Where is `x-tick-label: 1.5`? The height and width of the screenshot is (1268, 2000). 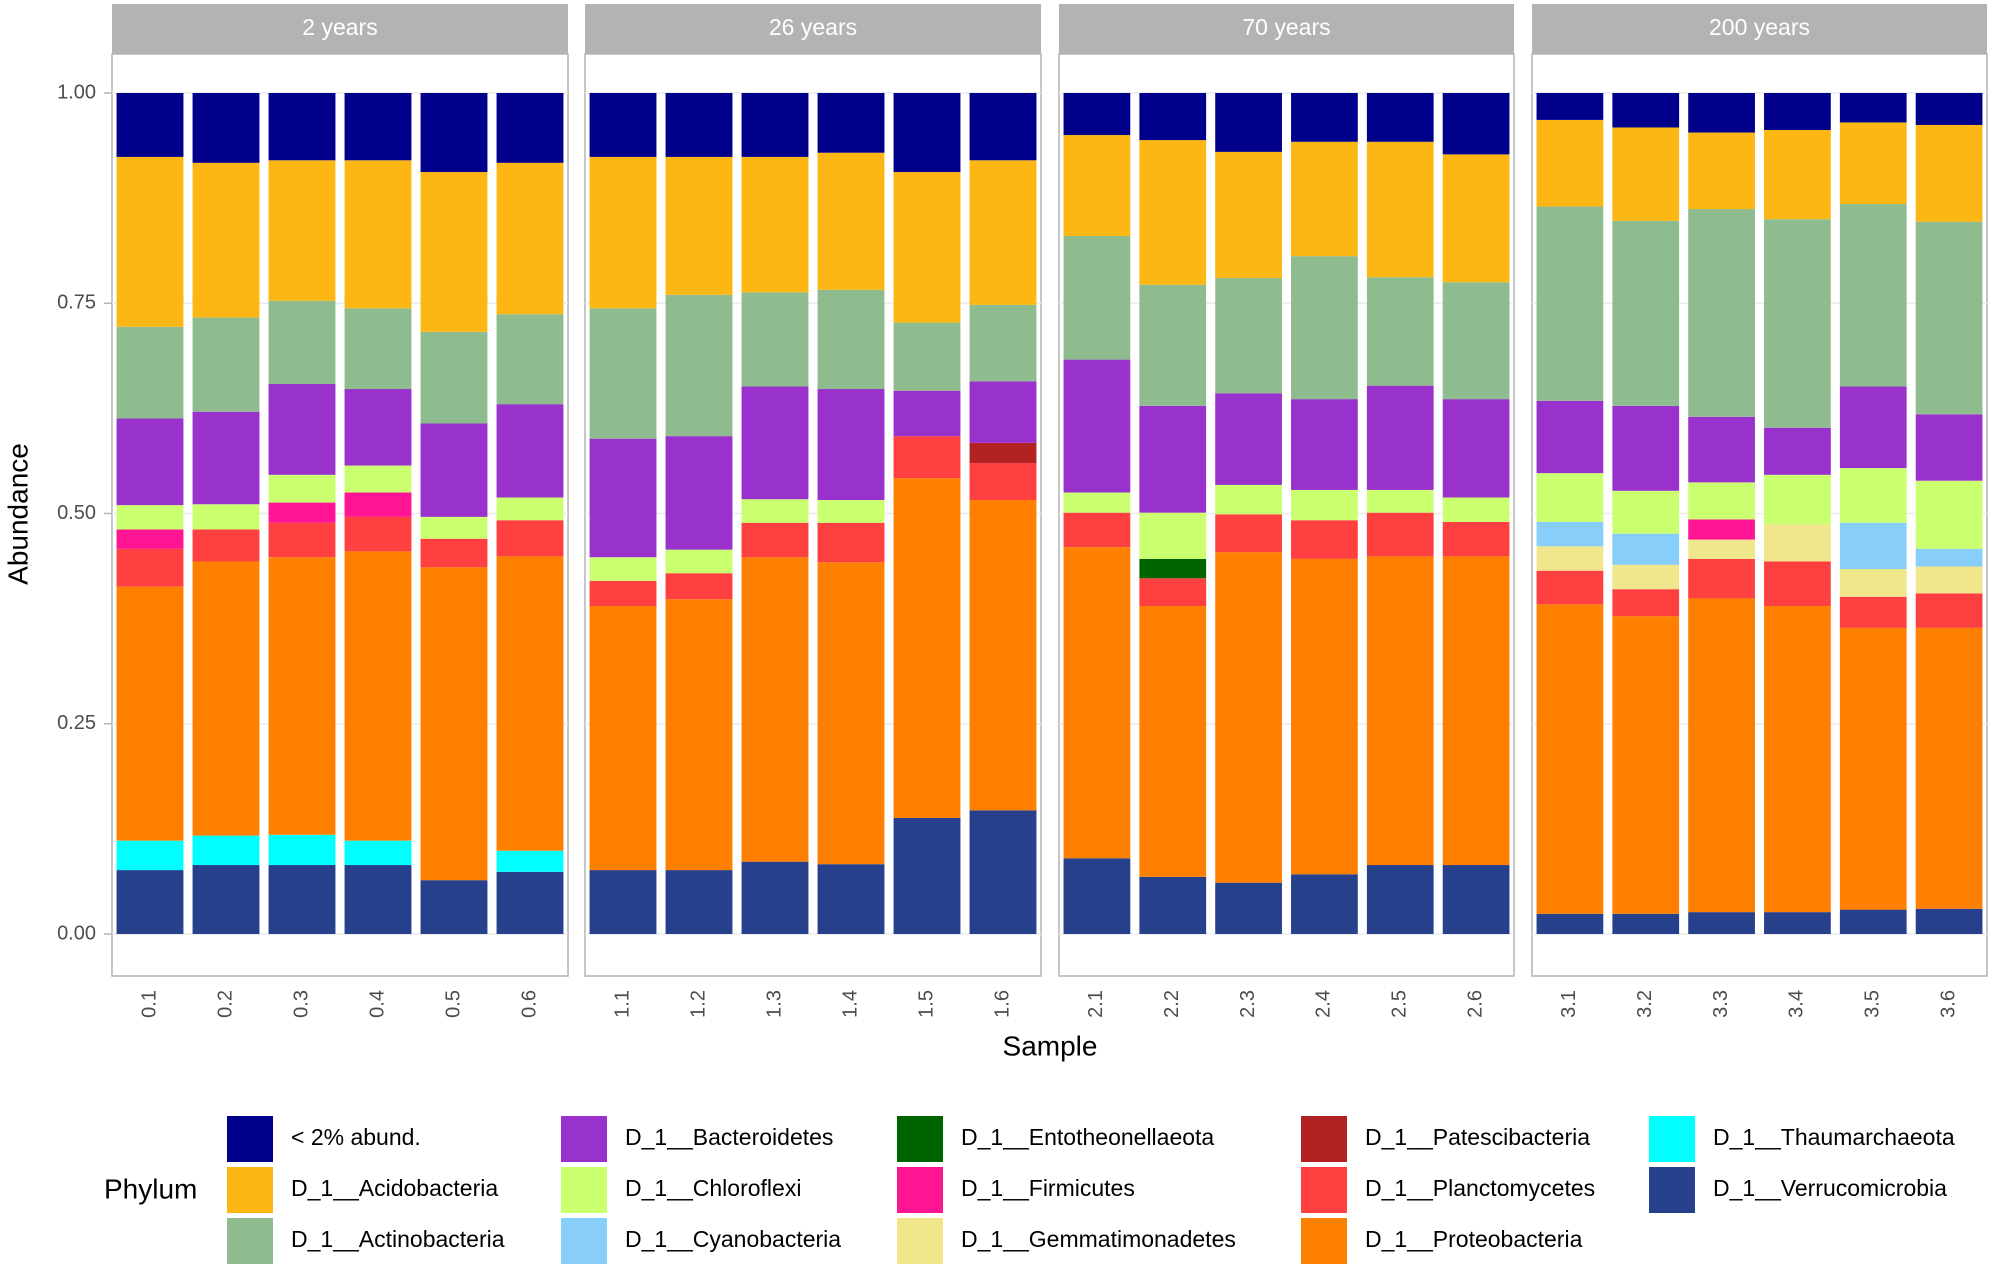
x-tick-label: 1.5 is located at coordinates (926, 1004).